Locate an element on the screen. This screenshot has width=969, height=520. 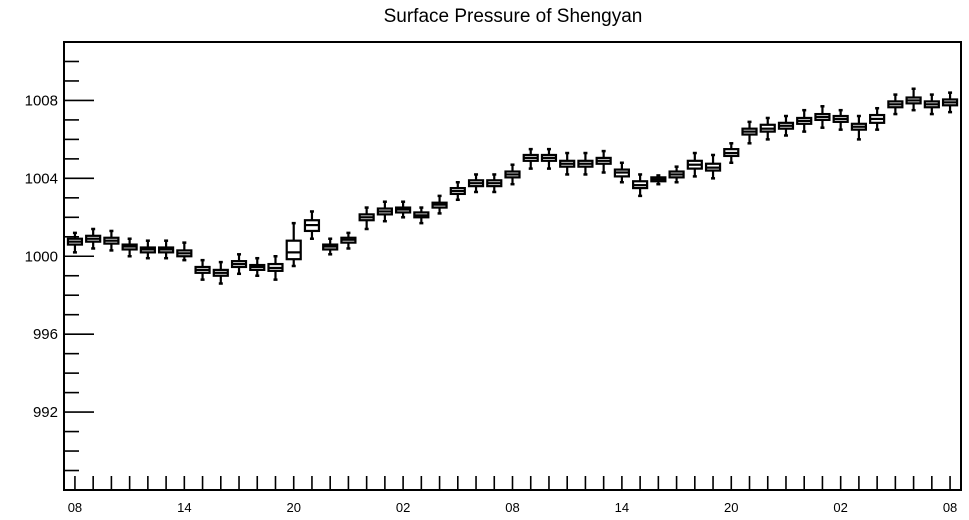
y-tick-label: 1008 is located at coordinates (41, 100).